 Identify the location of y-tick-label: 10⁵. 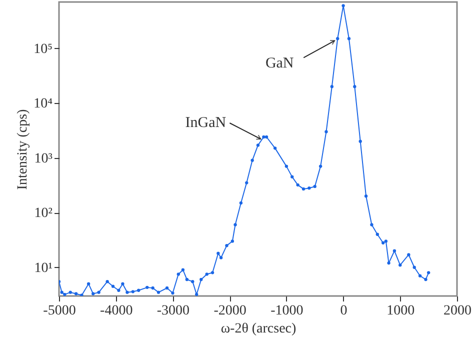
(43, 49).